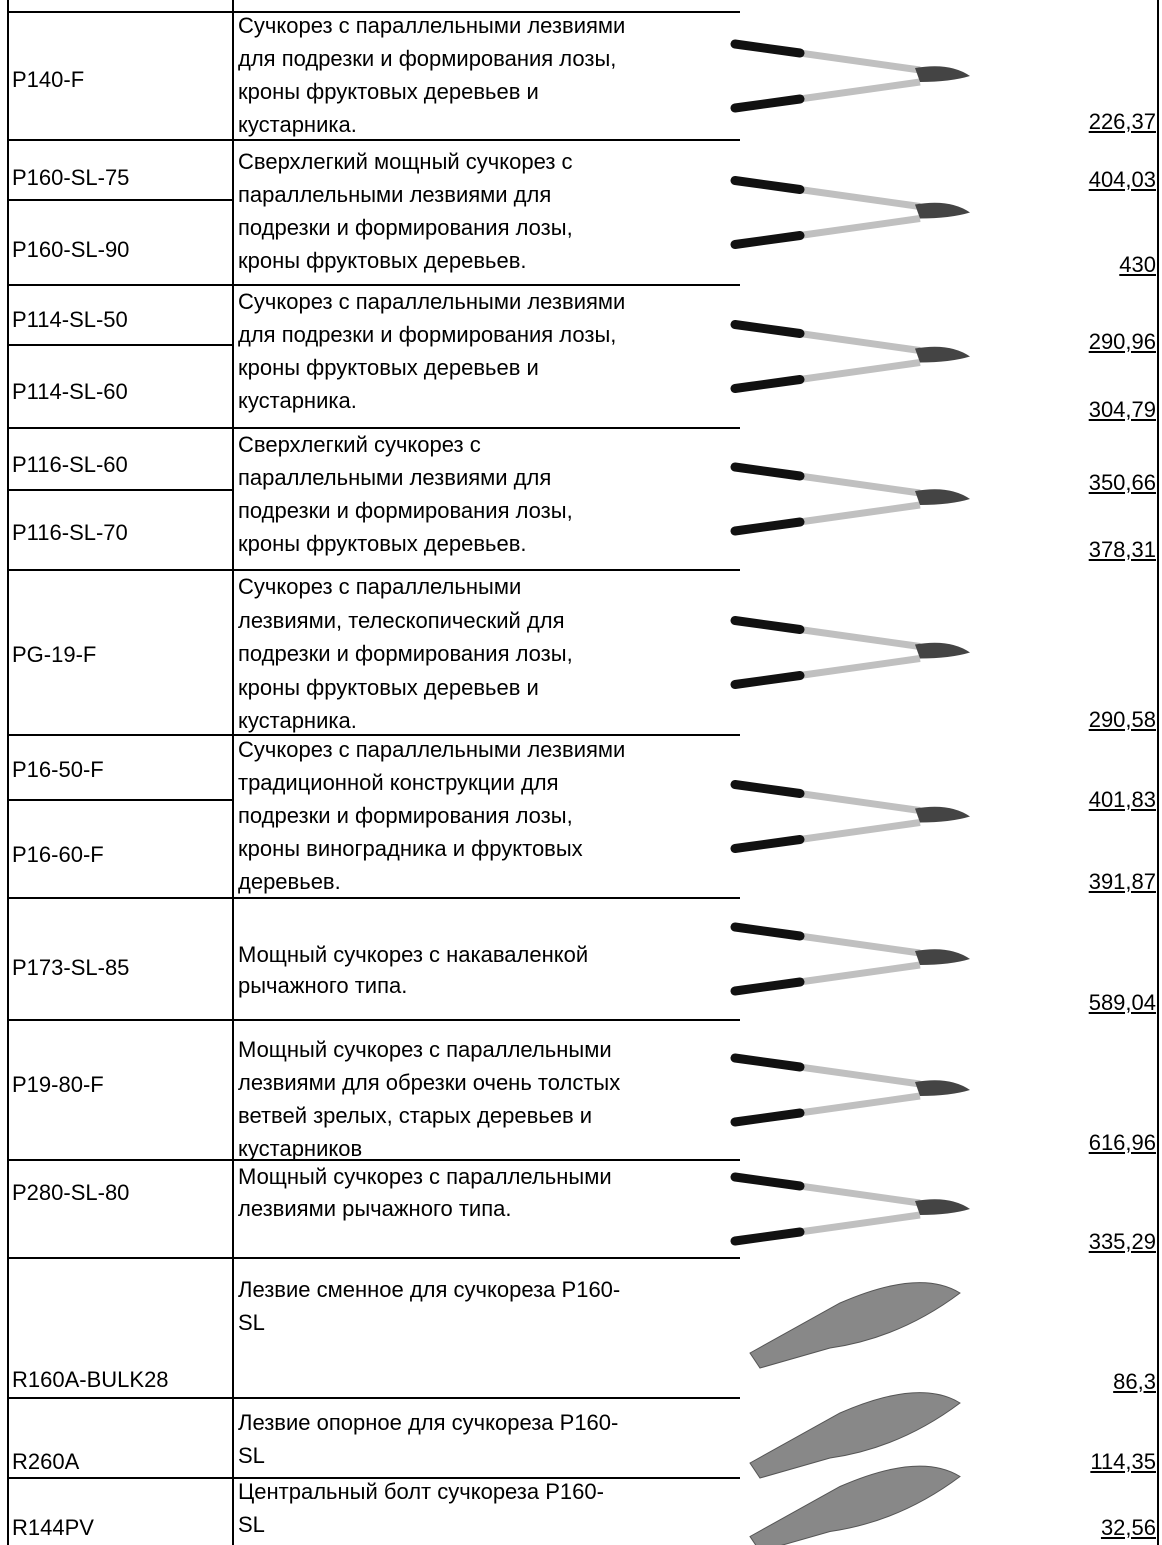 This screenshot has width=1162, height=1545. What do you see at coordinates (70, 391) in the screenshot?
I see `product-code: P114-SL-60` at bounding box center [70, 391].